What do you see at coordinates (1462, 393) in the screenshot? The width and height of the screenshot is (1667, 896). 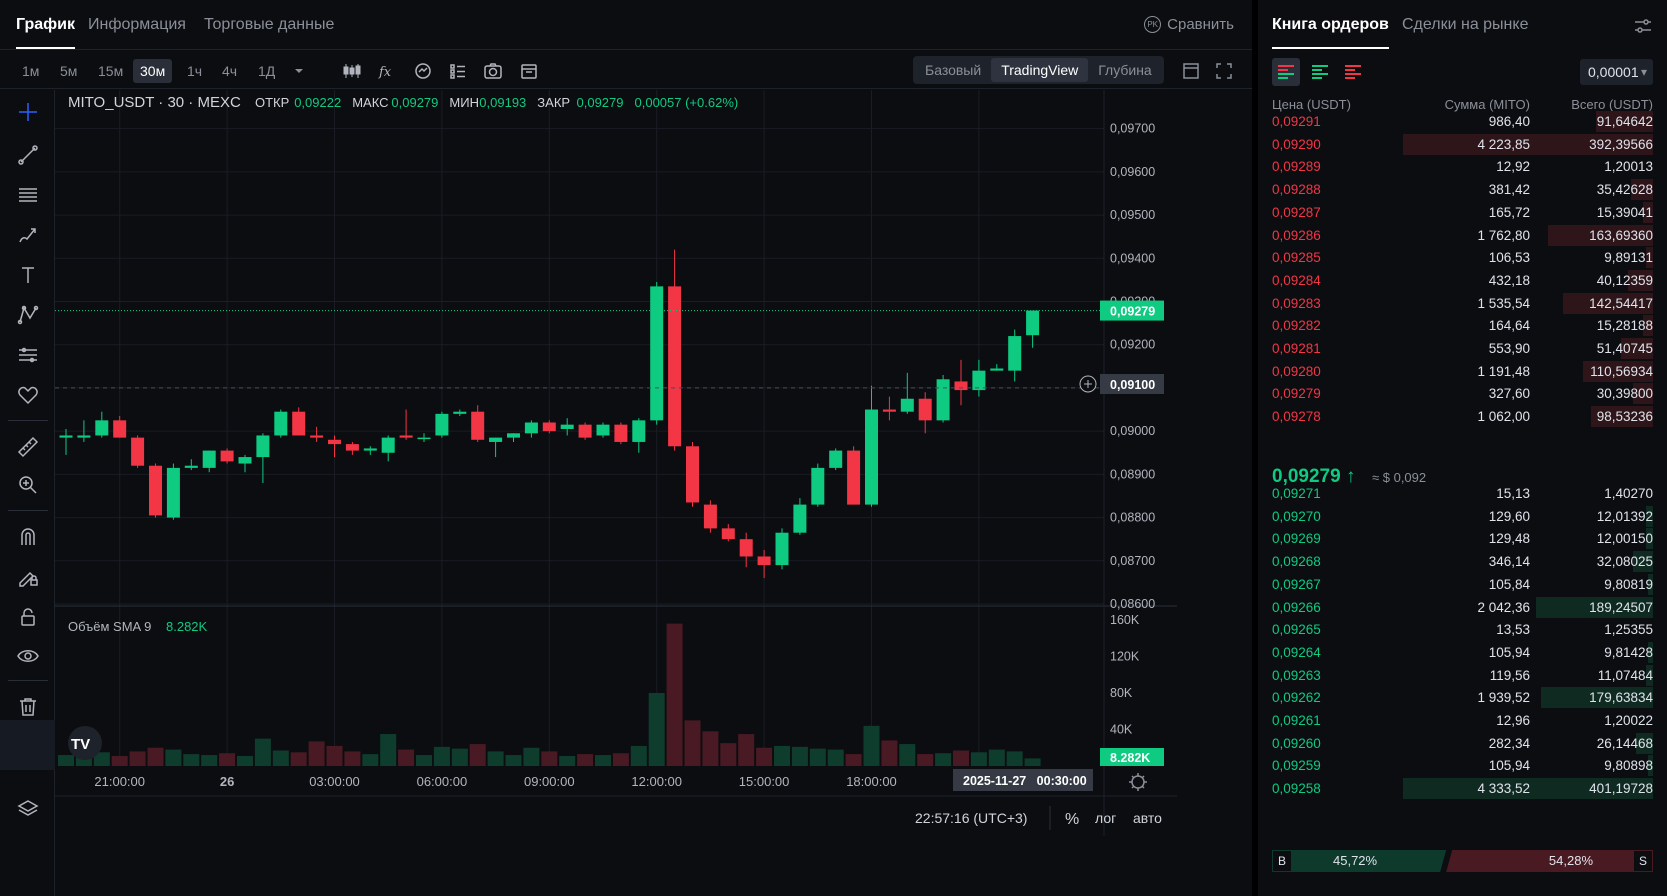 I see `ask-row: 0,09279 327,60 30,39800` at bounding box center [1462, 393].